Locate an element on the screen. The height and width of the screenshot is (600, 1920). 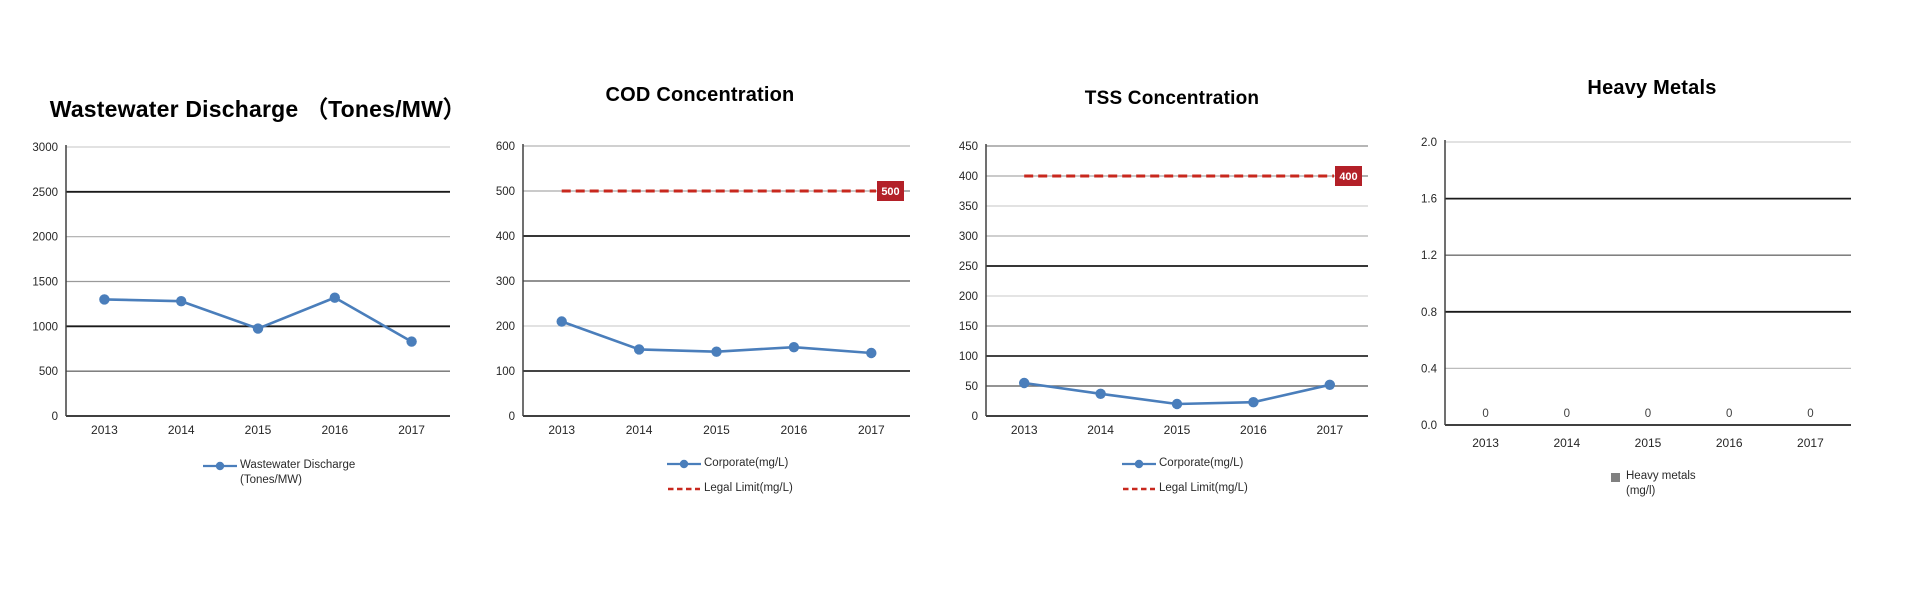
y-axis-tick-label: 1000 is located at coordinates (45, 327).